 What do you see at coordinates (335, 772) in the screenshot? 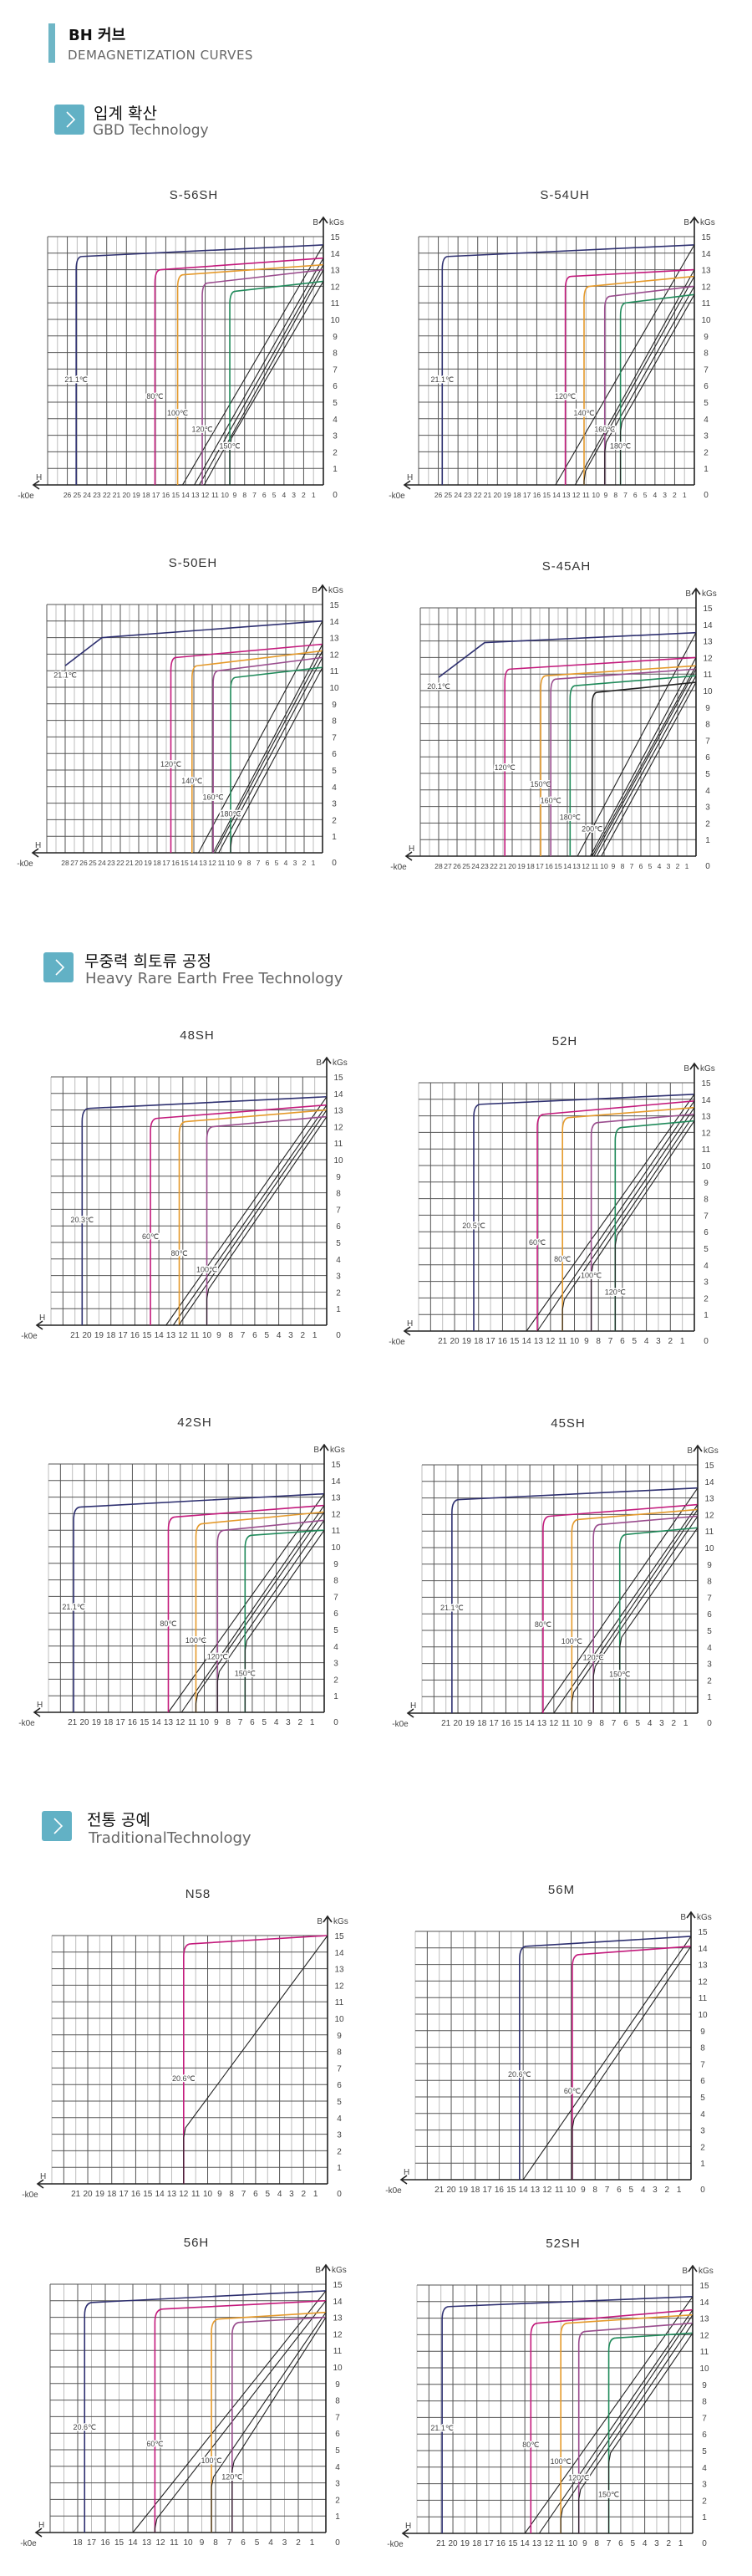
I see `y-tick-label: 5` at bounding box center [335, 772].